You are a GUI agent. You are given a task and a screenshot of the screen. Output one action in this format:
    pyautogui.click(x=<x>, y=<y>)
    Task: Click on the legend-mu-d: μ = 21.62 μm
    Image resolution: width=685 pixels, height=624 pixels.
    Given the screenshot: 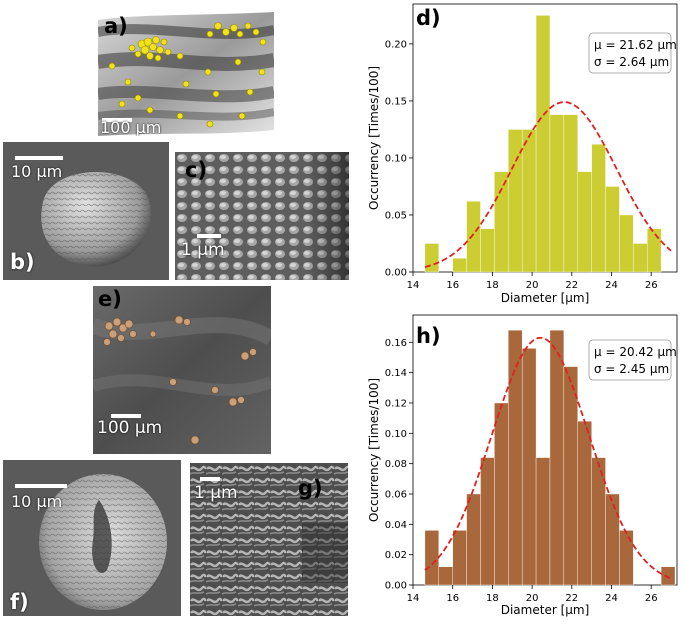 What is the action you would take?
    pyautogui.click(x=635, y=45)
    